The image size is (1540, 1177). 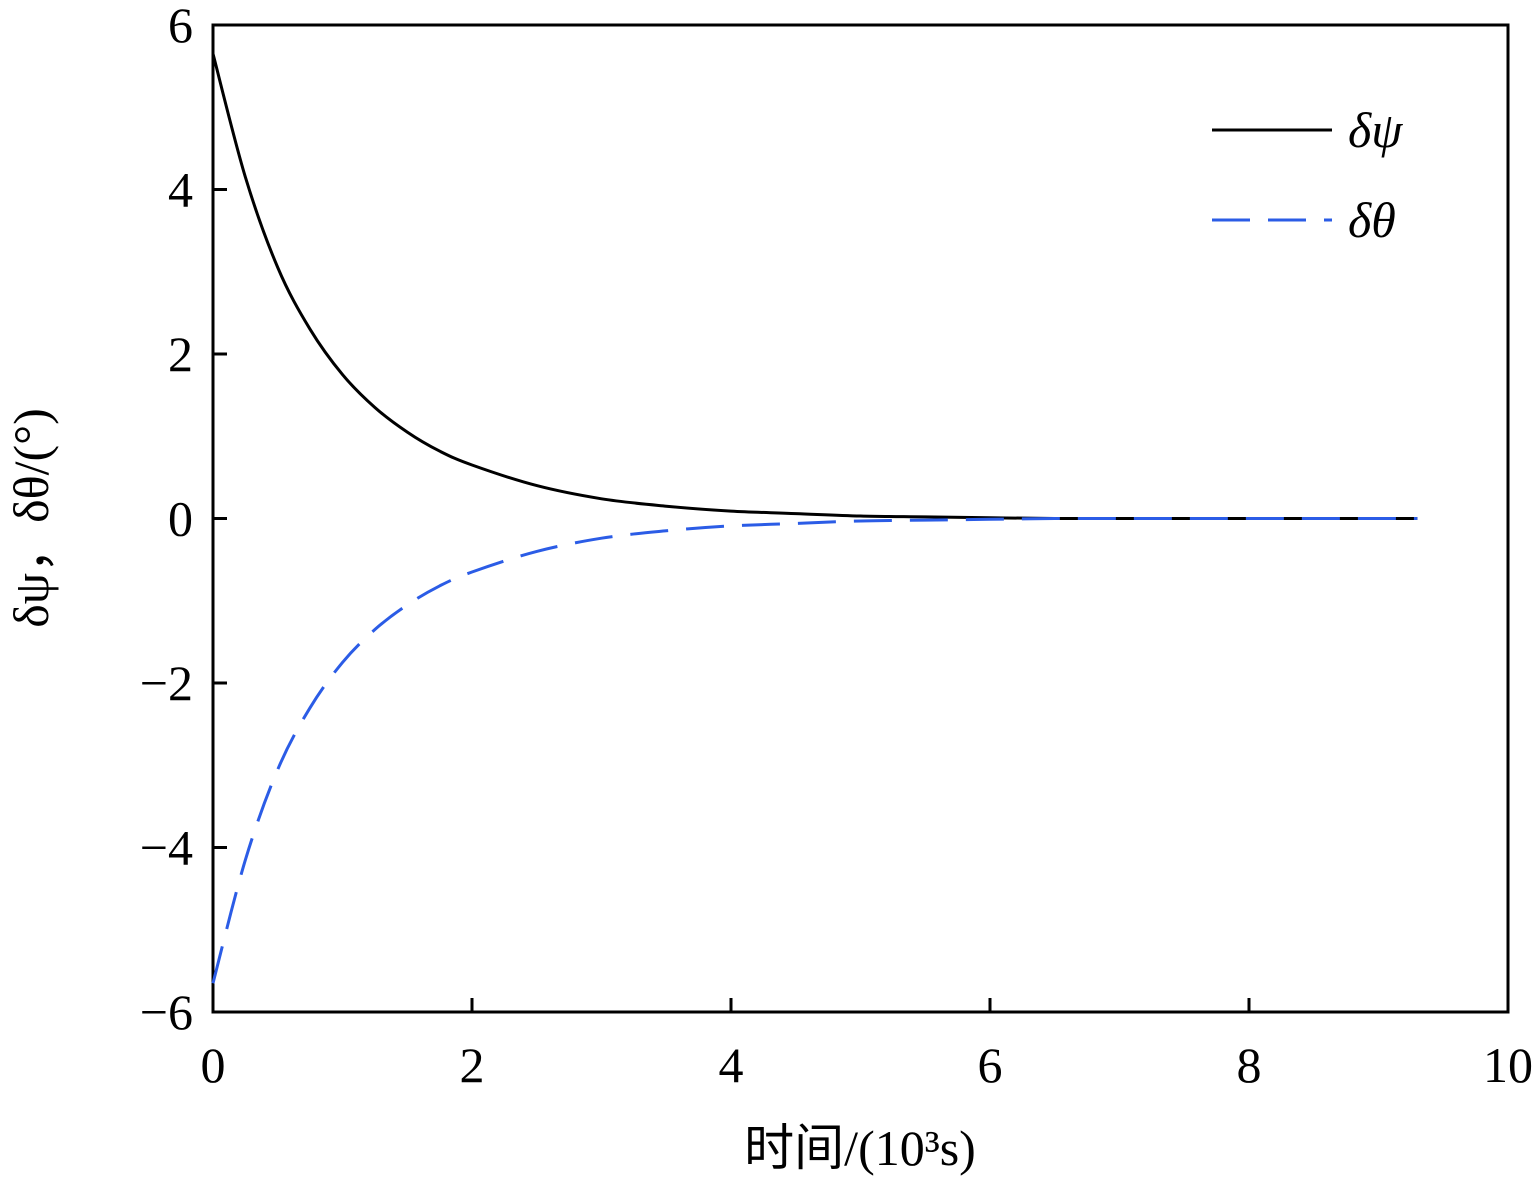 What do you see at coordinates (1508, 1065) in the screenshot?
I see `x-tick-label: 10` at bounding box center [1508, 1065].